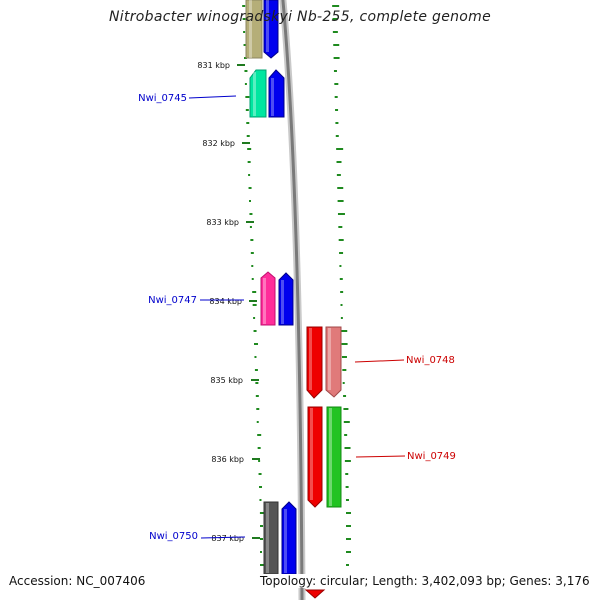 This screenshot has height=600, width=600. What do you see at coordinates (431, 456) in the screenshot?
I see `gene-label-nwi-0749: Nwi_0749` at bounding box center [431, 456].